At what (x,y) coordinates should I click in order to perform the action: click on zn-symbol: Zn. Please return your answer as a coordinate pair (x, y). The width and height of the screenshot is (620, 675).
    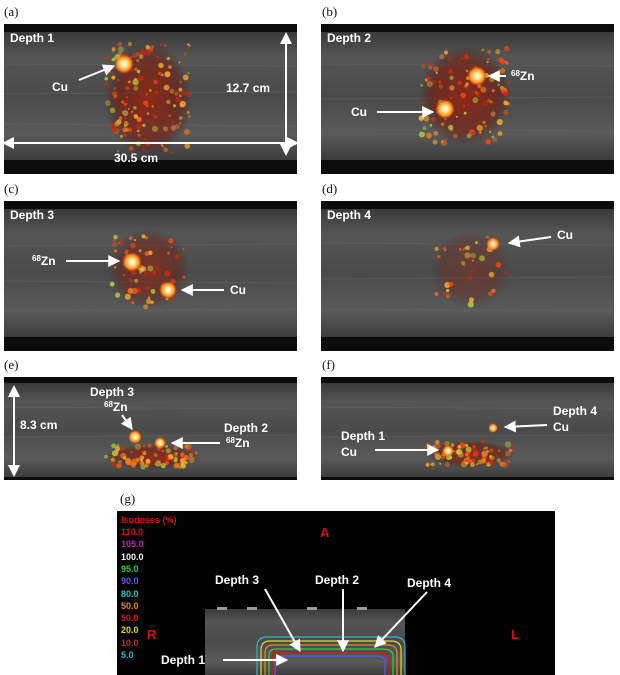
    Looking at the image, I should click on (48, 261).